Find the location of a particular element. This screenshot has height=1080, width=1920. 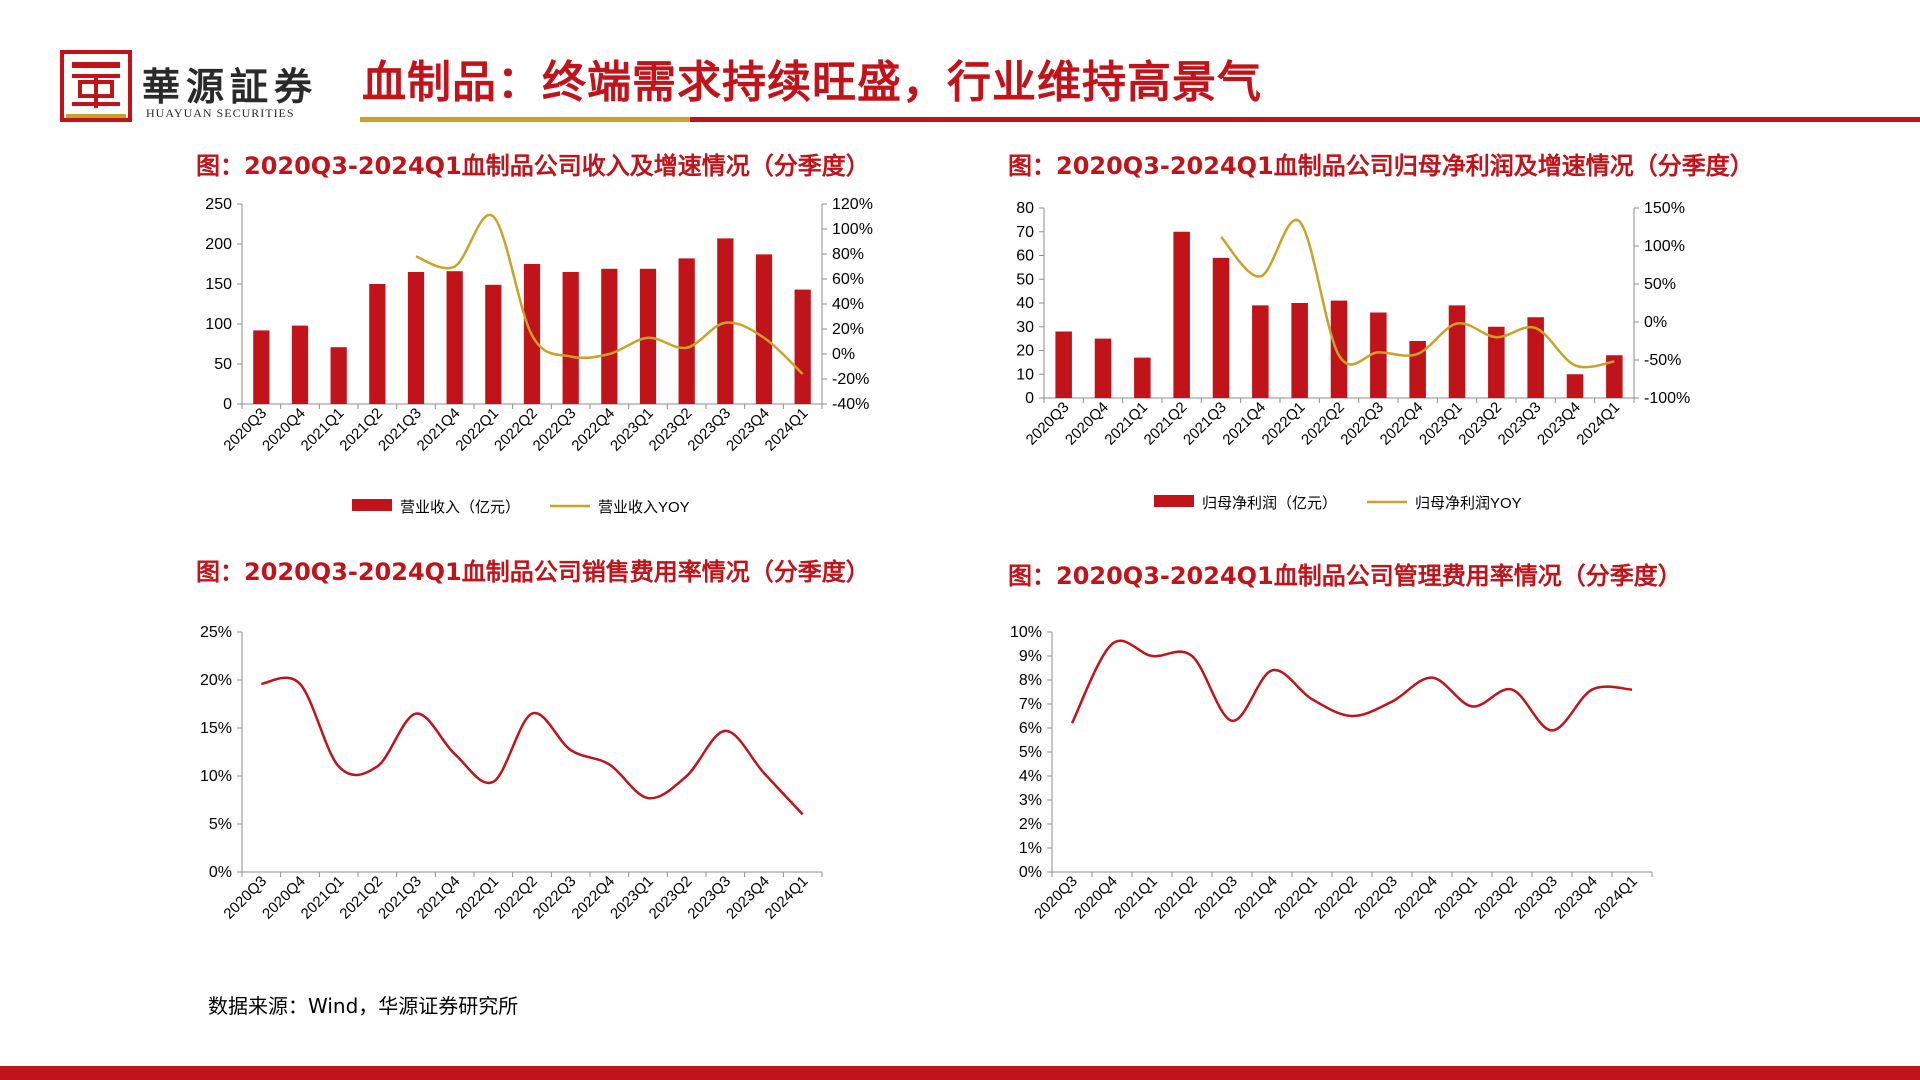

y-tick-label: 0 is located at coordinates (227, 404).